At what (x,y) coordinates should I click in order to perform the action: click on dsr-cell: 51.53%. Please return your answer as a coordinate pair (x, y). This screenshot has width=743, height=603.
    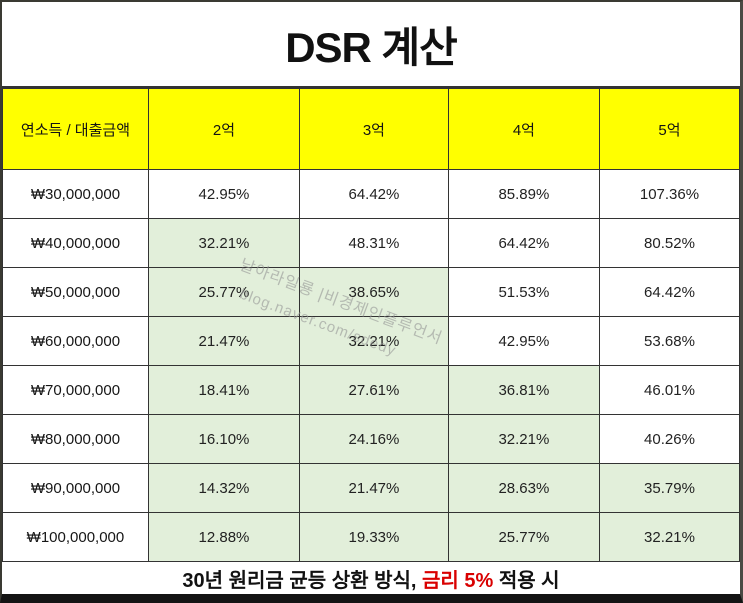
    Looking at the image, I should click on (523, 292).